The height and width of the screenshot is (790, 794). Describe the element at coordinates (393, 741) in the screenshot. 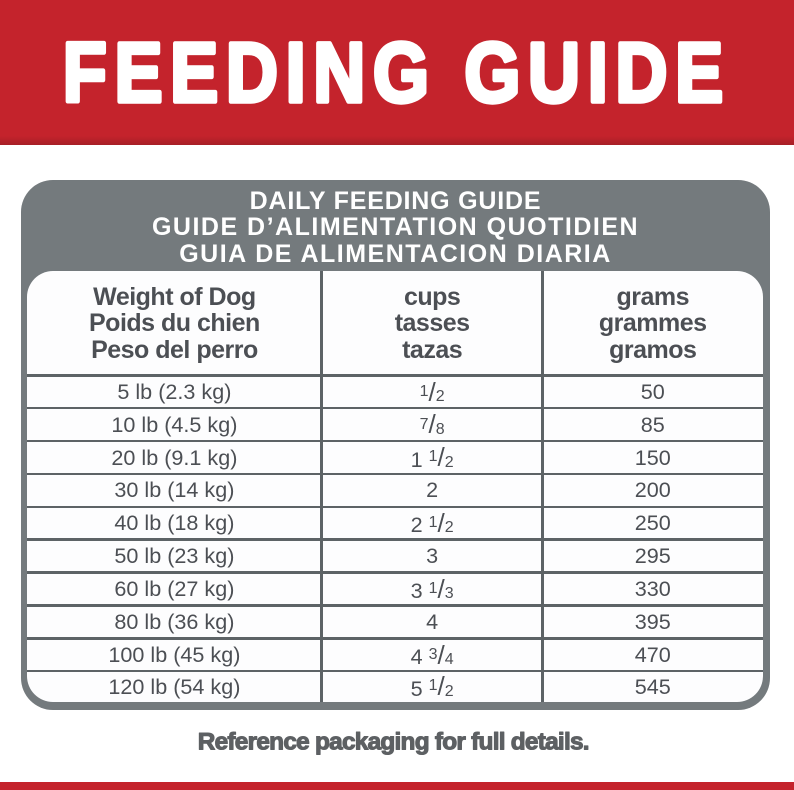

I see `svg-text:Reference packaging for full d: Reference packaging for full details.` at that location.